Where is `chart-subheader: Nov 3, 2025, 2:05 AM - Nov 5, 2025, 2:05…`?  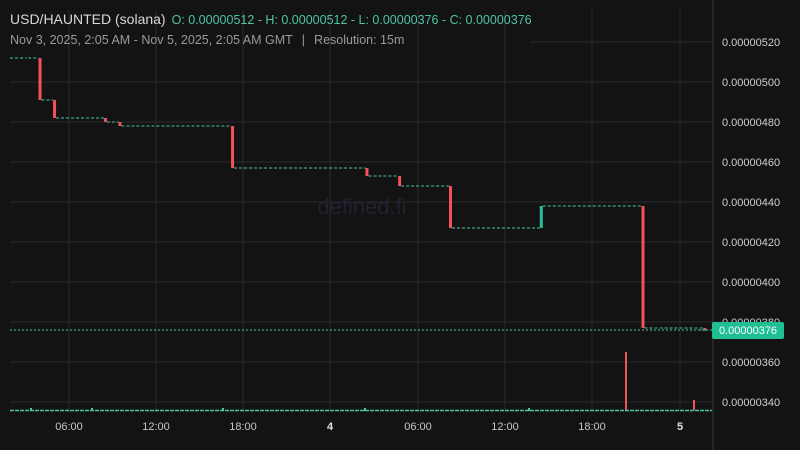 chart-subheader: Nov 3, 2025, 2:05 AM - Nov 5, 2025, 2:05… is located at coordinates (207, 40).